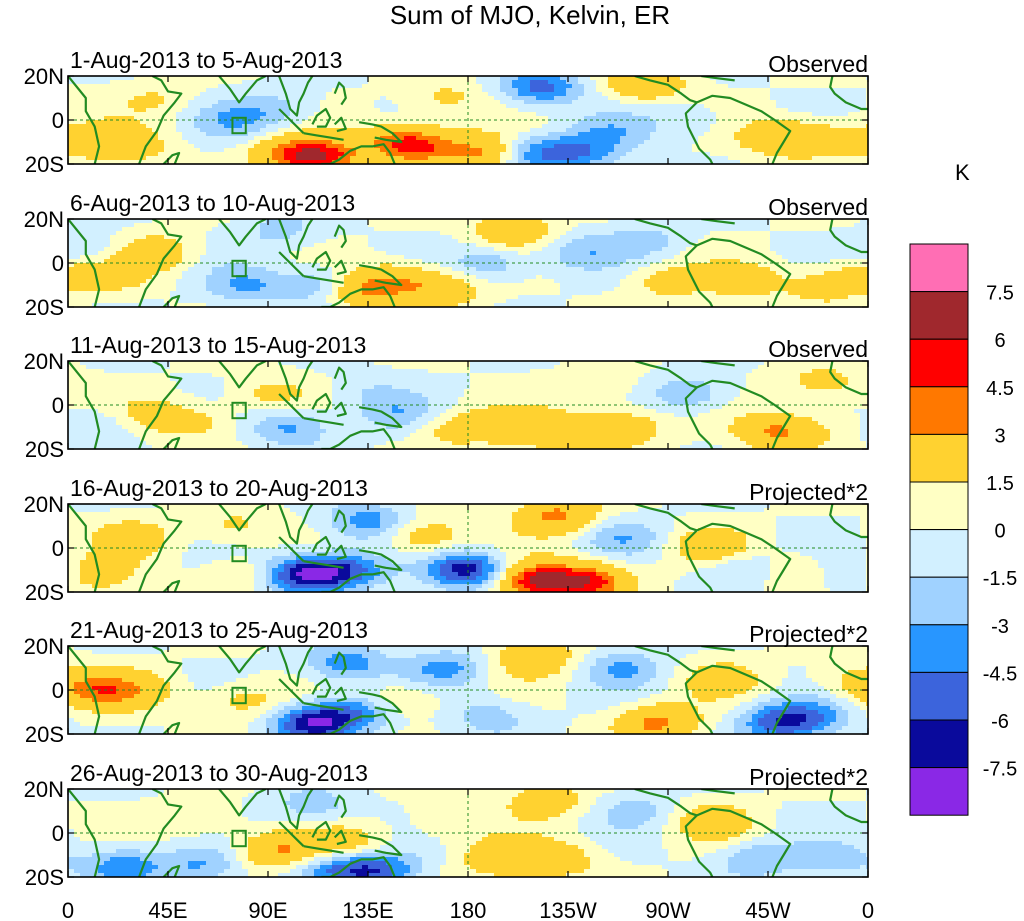  I want to click on panel-date-range: 26-Aug-2013 to 30-Aug-2013, so click(219, 773).